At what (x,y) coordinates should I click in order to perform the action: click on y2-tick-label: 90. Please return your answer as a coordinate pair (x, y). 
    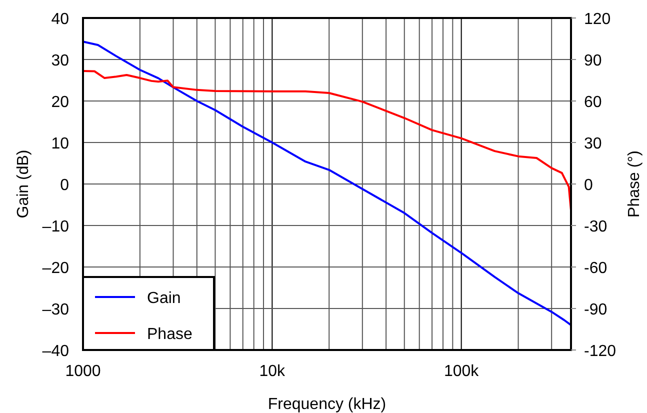
    Looking at the image, I should click on (593, 61).